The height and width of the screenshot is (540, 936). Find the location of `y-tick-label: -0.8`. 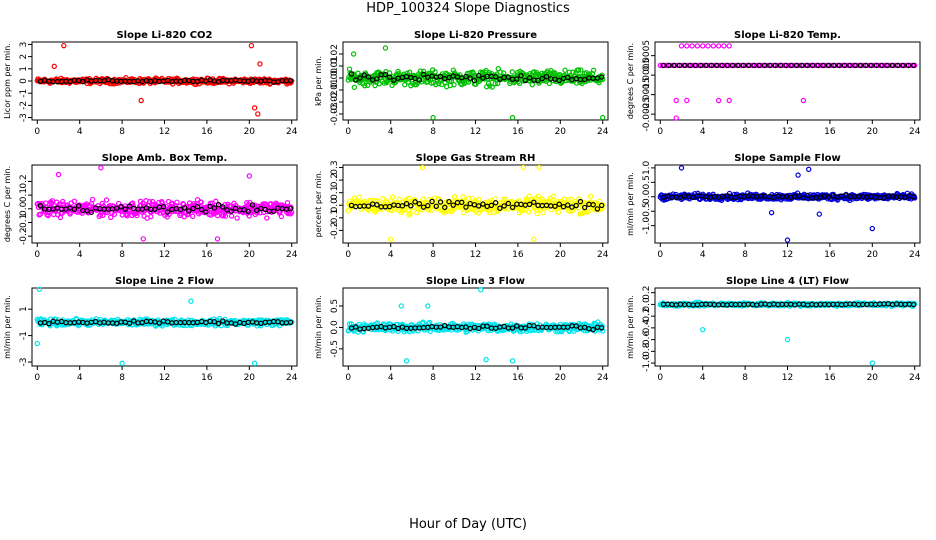

y-tick-label: -0.8 is located at coordinates (647, 351).